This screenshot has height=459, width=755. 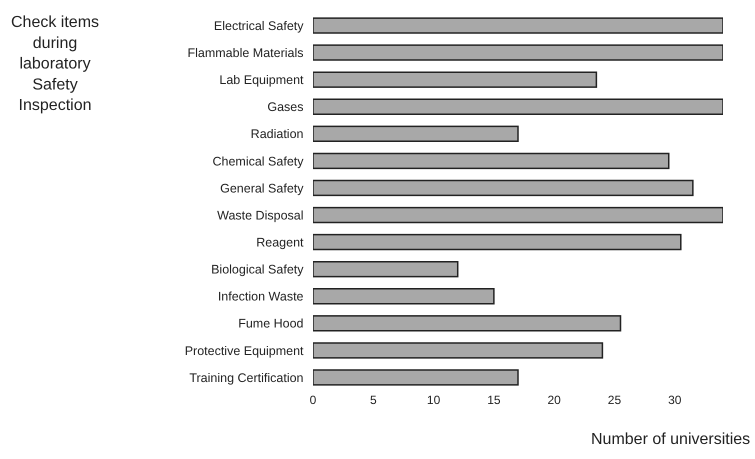 What do you see at coordinates (675, 400) in the screenshot?
I see `x-tick-label: 30` at bounding box center [675, 400].